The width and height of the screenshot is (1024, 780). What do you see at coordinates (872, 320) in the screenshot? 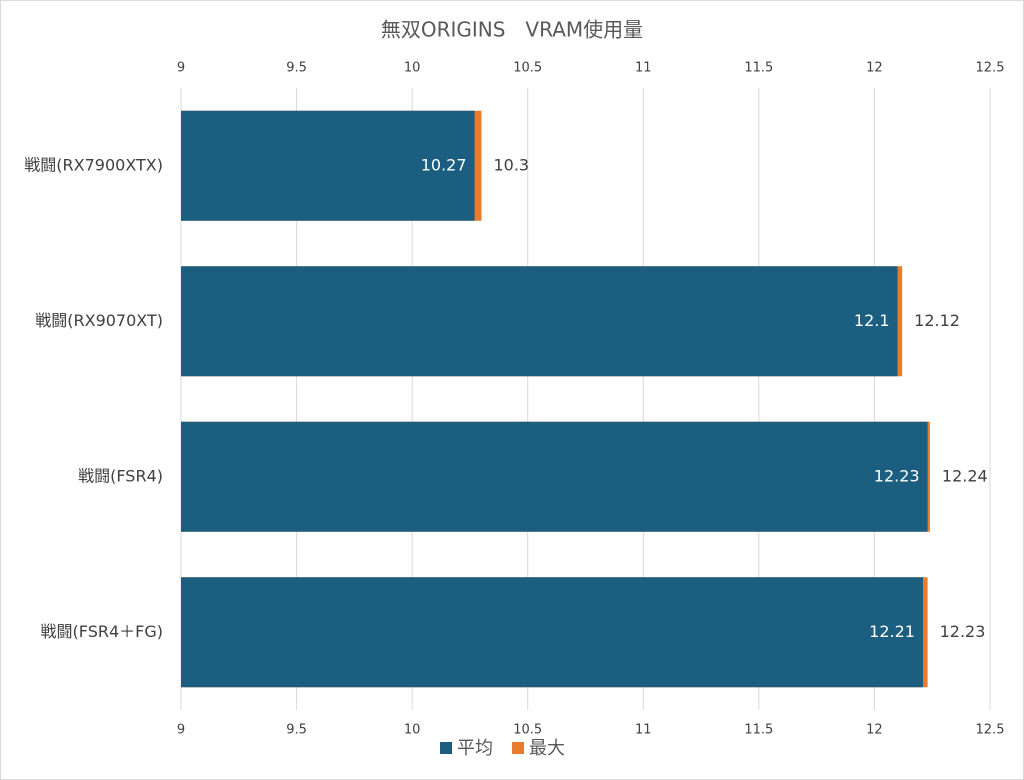
I see `data-label: 12.1` at bounding box center [872, 320].